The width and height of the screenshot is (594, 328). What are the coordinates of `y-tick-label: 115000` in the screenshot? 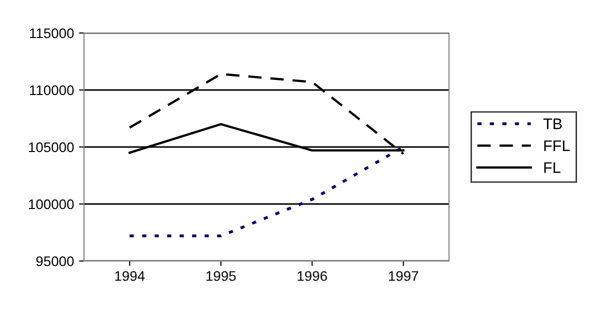 It's located at (52, 33).